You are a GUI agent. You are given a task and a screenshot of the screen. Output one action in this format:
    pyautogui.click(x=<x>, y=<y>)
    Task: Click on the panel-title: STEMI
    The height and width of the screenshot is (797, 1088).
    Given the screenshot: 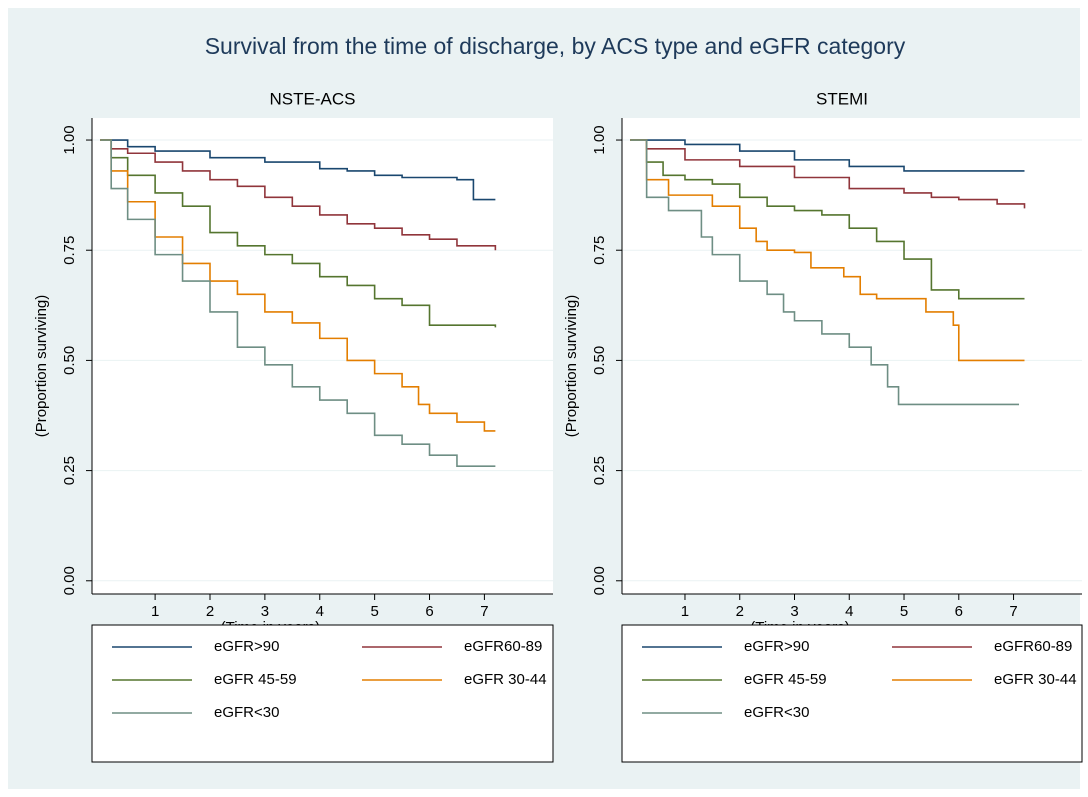 What is the action you would take?
    pyautogui.click(x=842, y=98)
    